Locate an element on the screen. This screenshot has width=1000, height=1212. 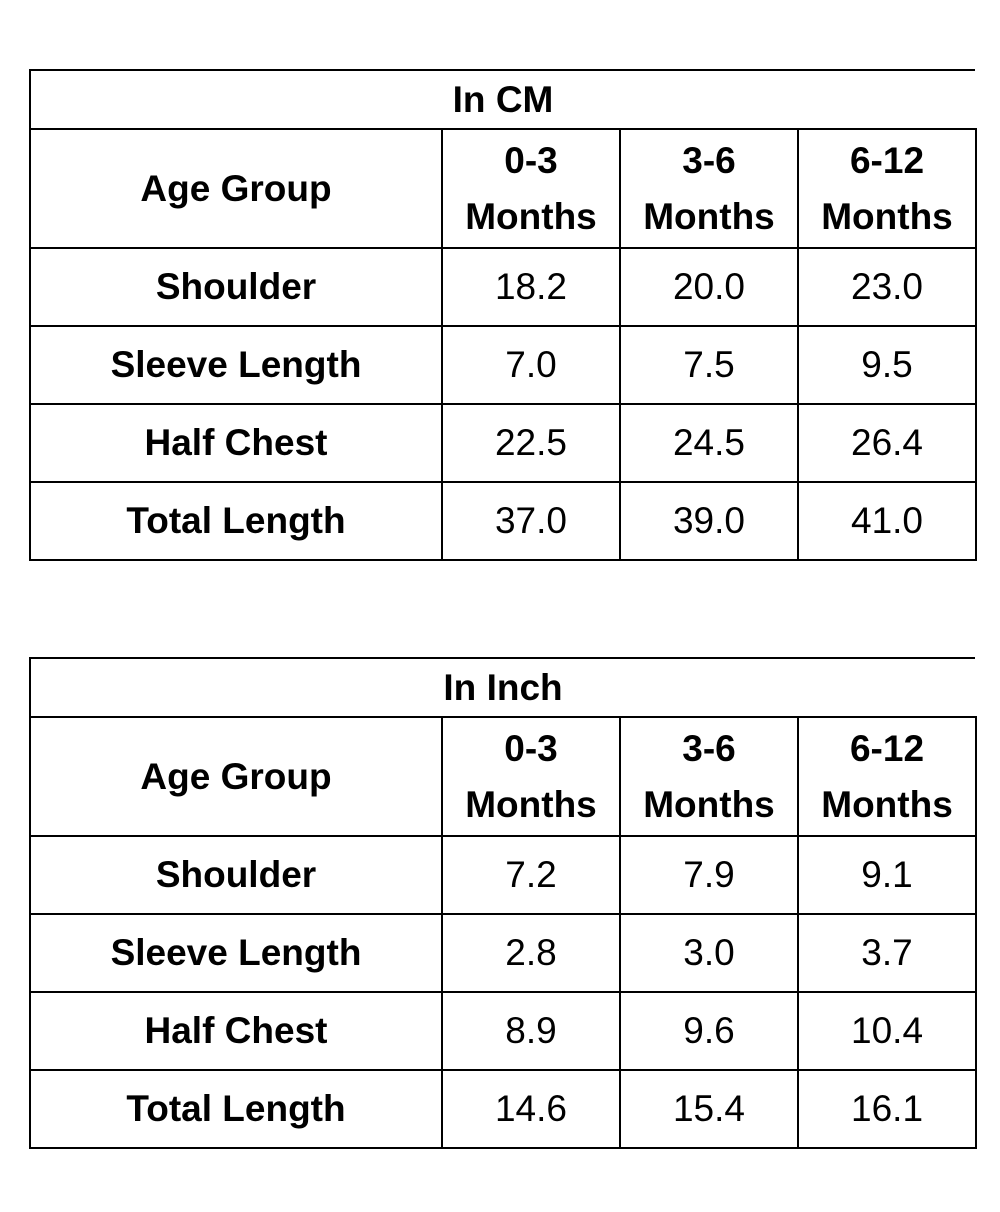
table-row: Half Chest 8.9 9.6 10.4 is located at coordinates (503, 1031).